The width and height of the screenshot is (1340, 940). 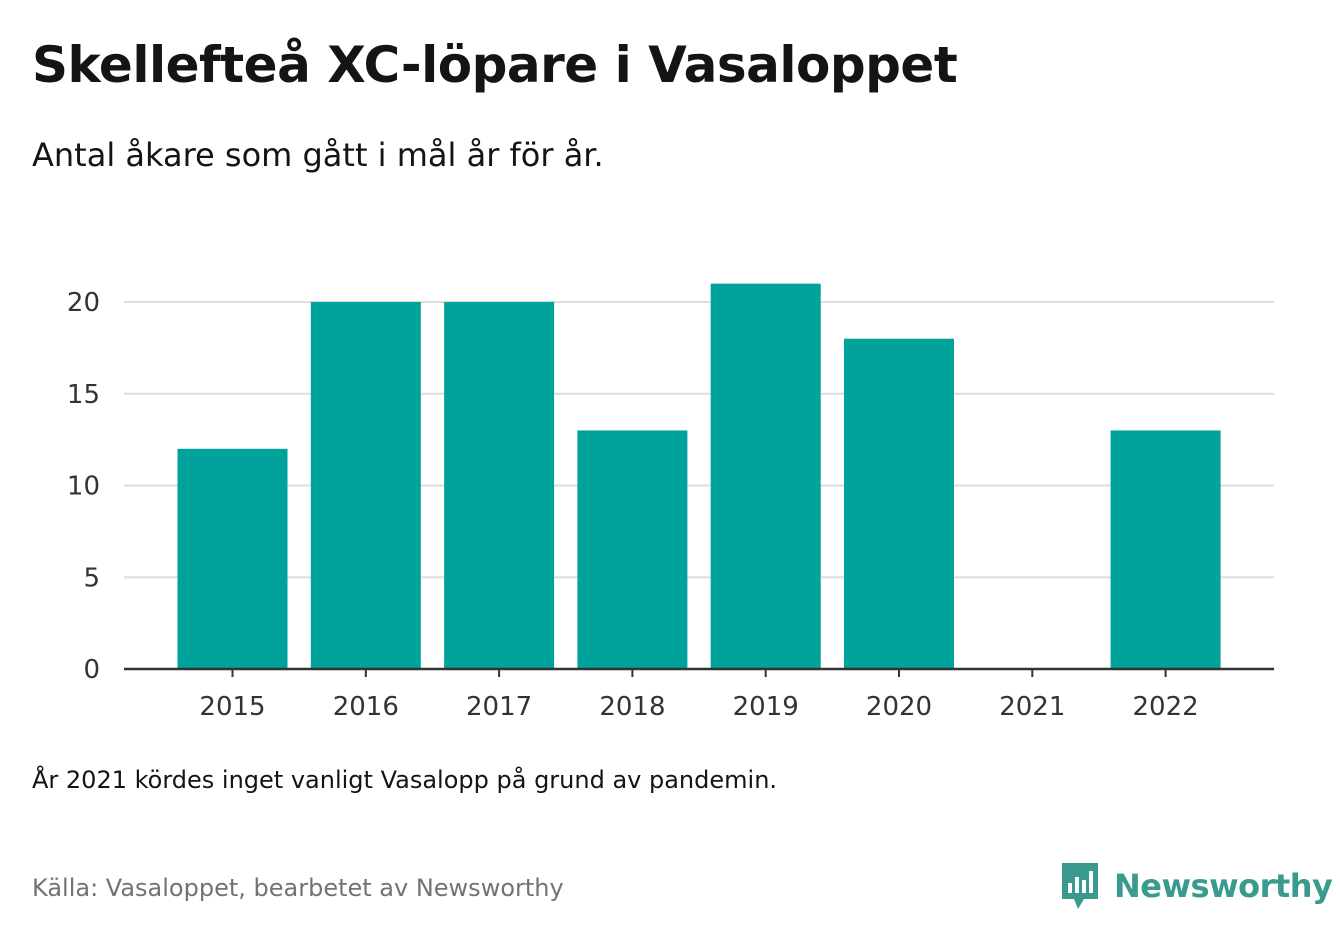 I want to click on y-tick-label: 0, so click(x=91, y=670).